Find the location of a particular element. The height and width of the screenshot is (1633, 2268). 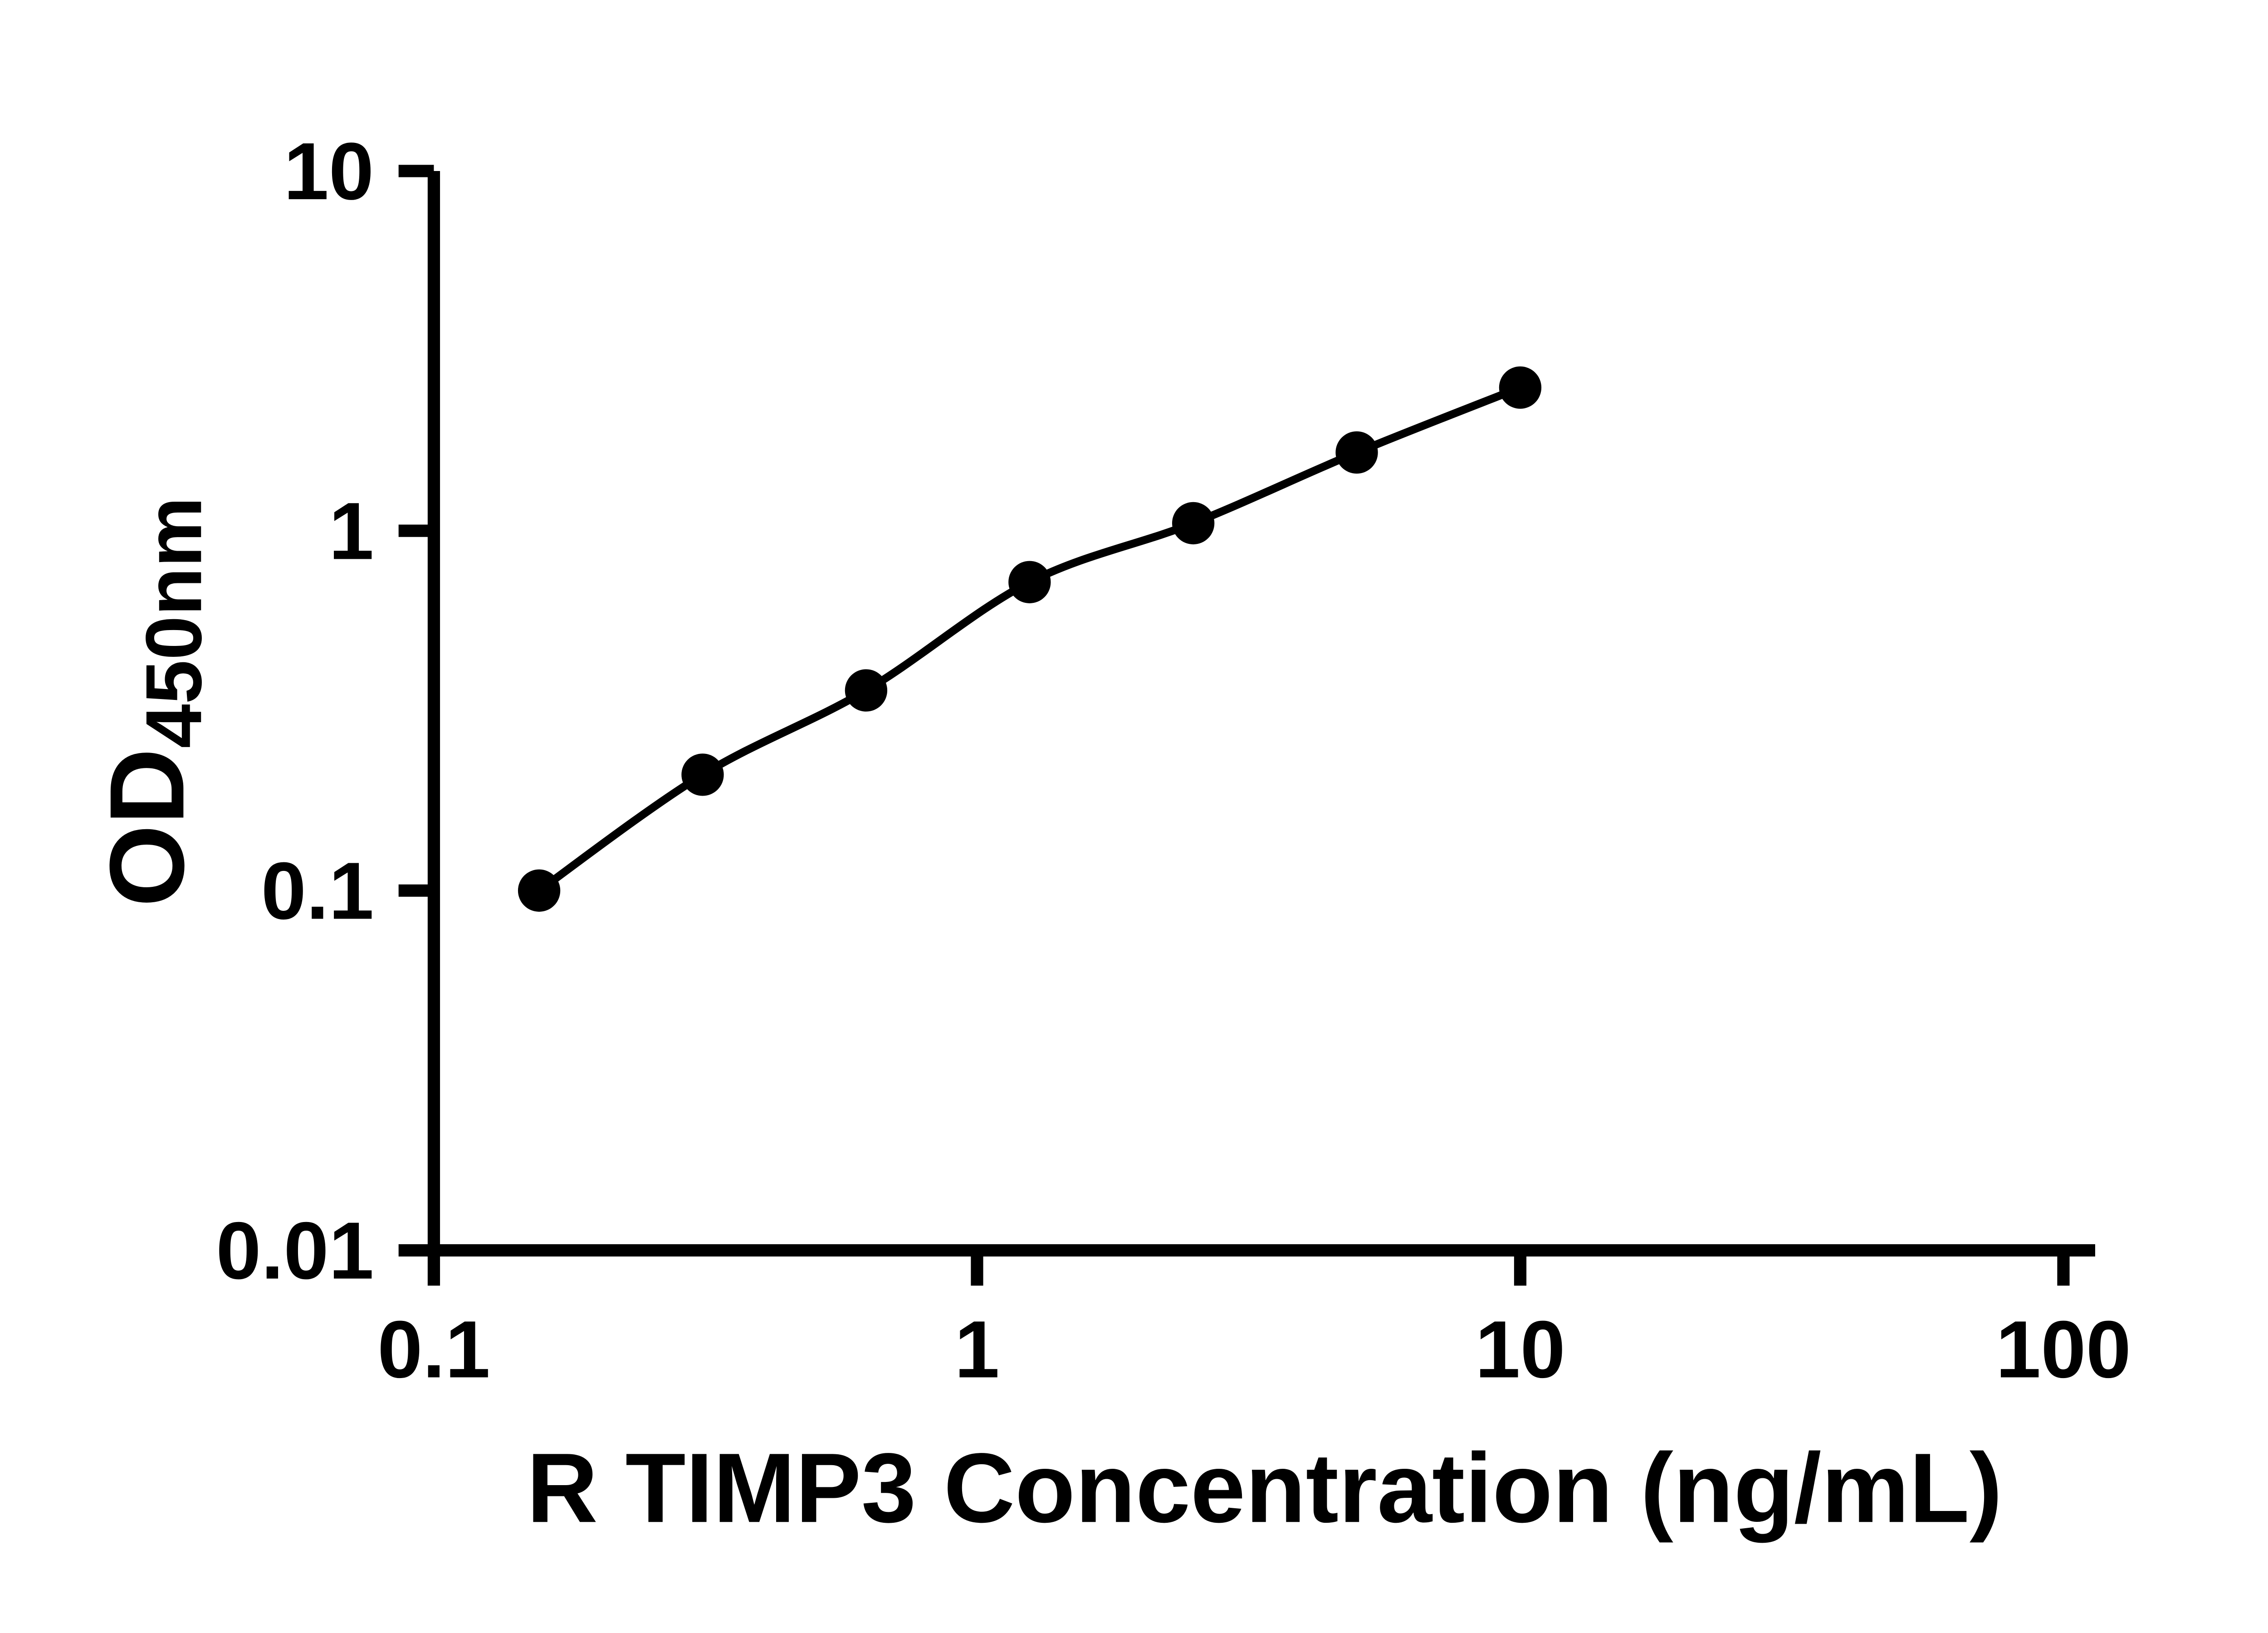

y-tick-label: 0.01 is located at coordinates (295, 1250).